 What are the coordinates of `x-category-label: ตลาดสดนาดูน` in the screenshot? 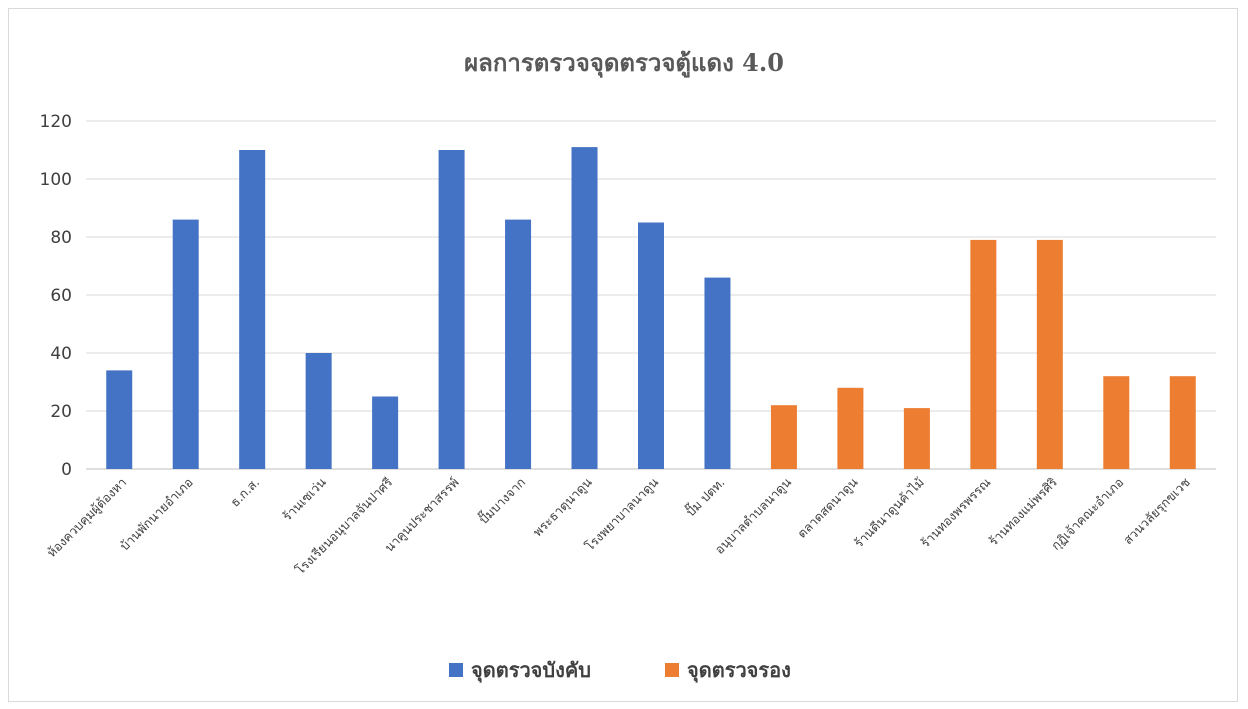 It's located at (827, 507).